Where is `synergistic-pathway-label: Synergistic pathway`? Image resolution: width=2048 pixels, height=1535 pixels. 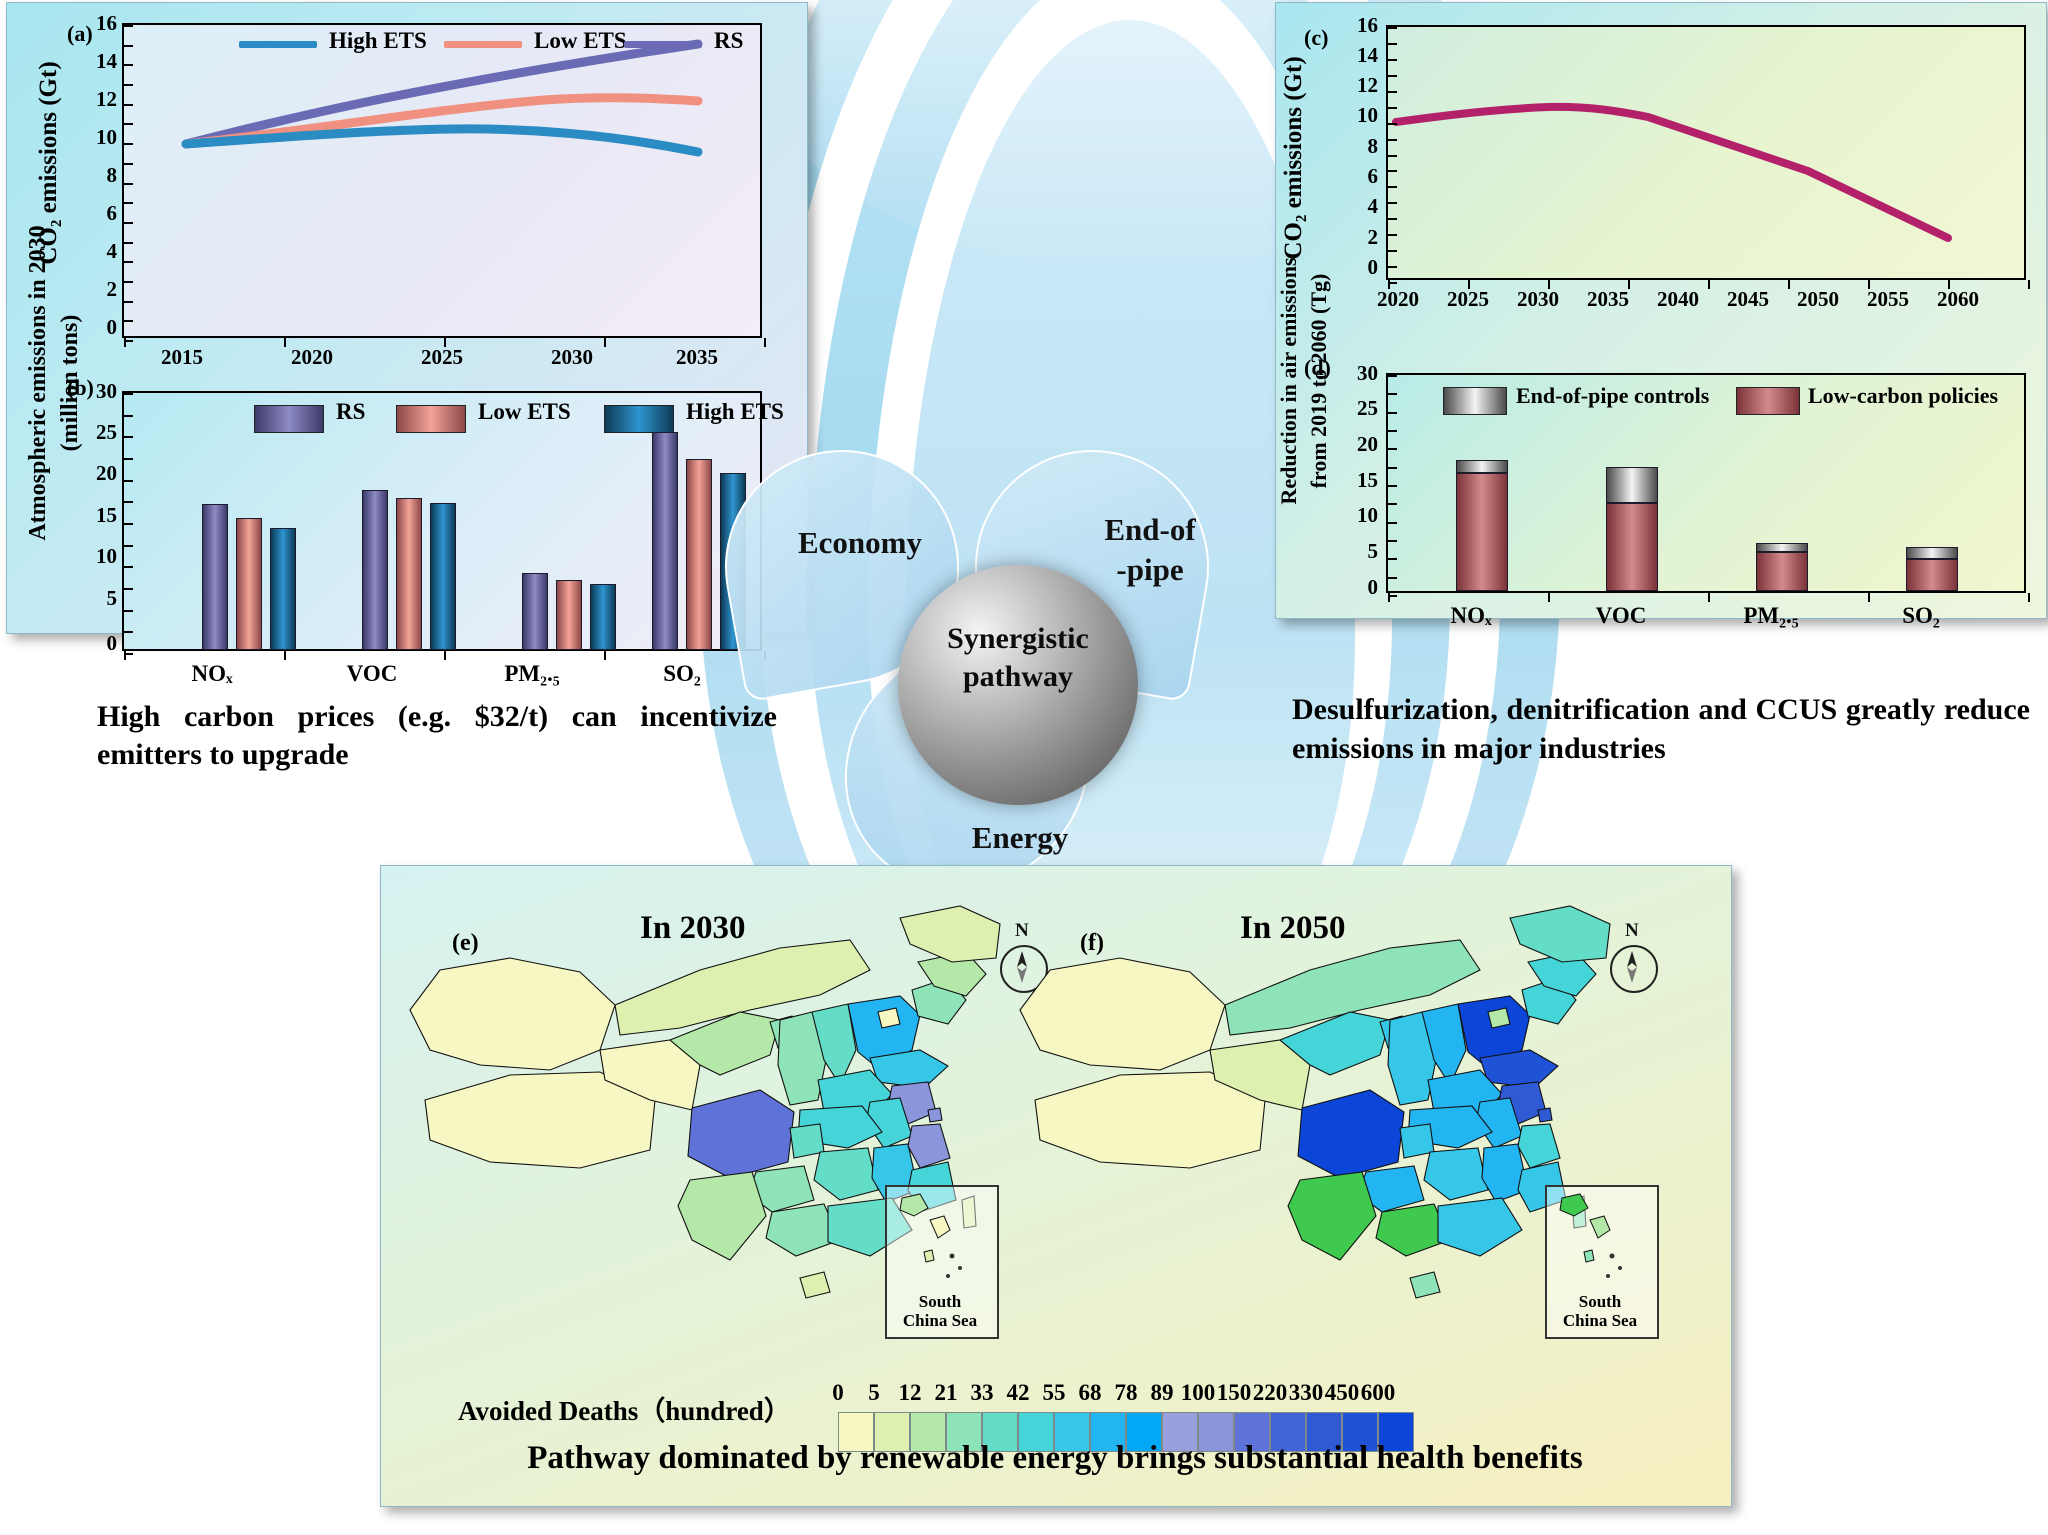 synergistic-pathway-label: Synergistic pathway is located at coordinates (1018, 657).